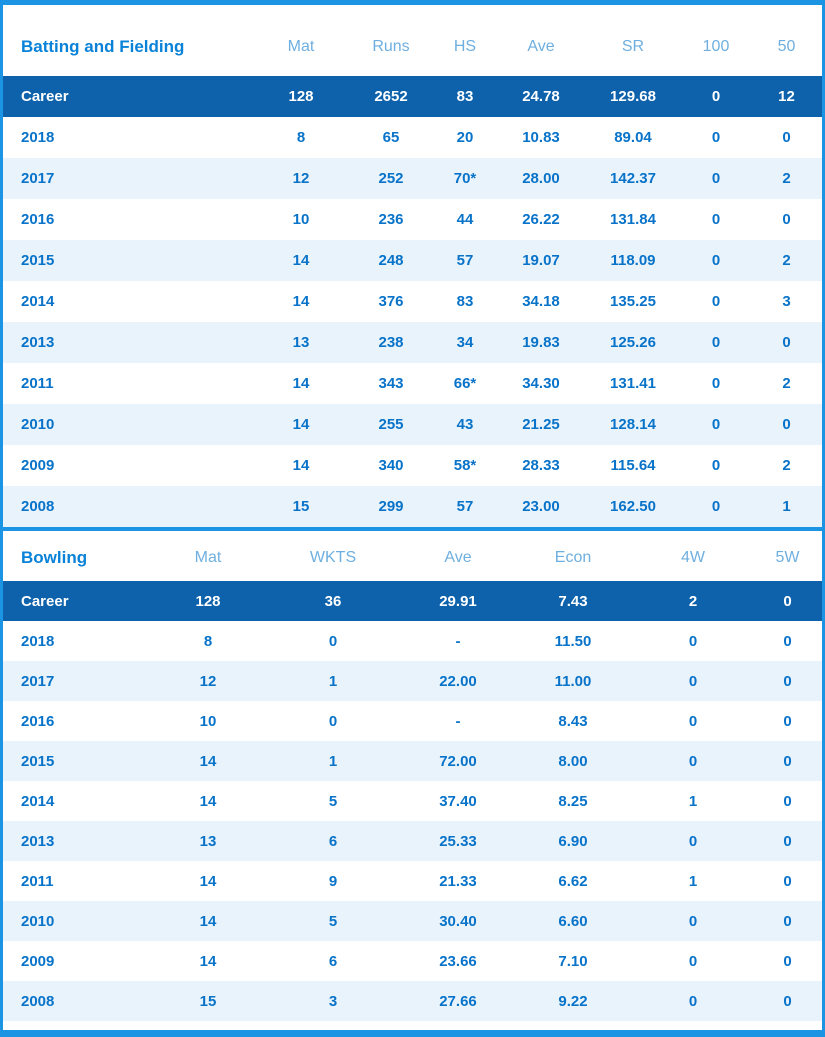 This screenshot has width=825, height=1037. I want to click on stat-cell: 6, so click(333, 841).